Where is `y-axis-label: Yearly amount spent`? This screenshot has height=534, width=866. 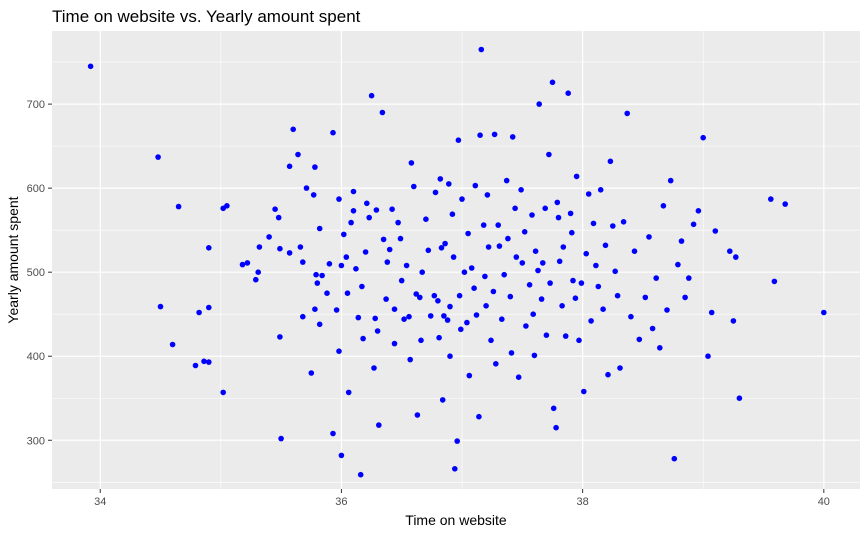 y-axis-label: Yearly amount spent is located at coordinates (13, 259).